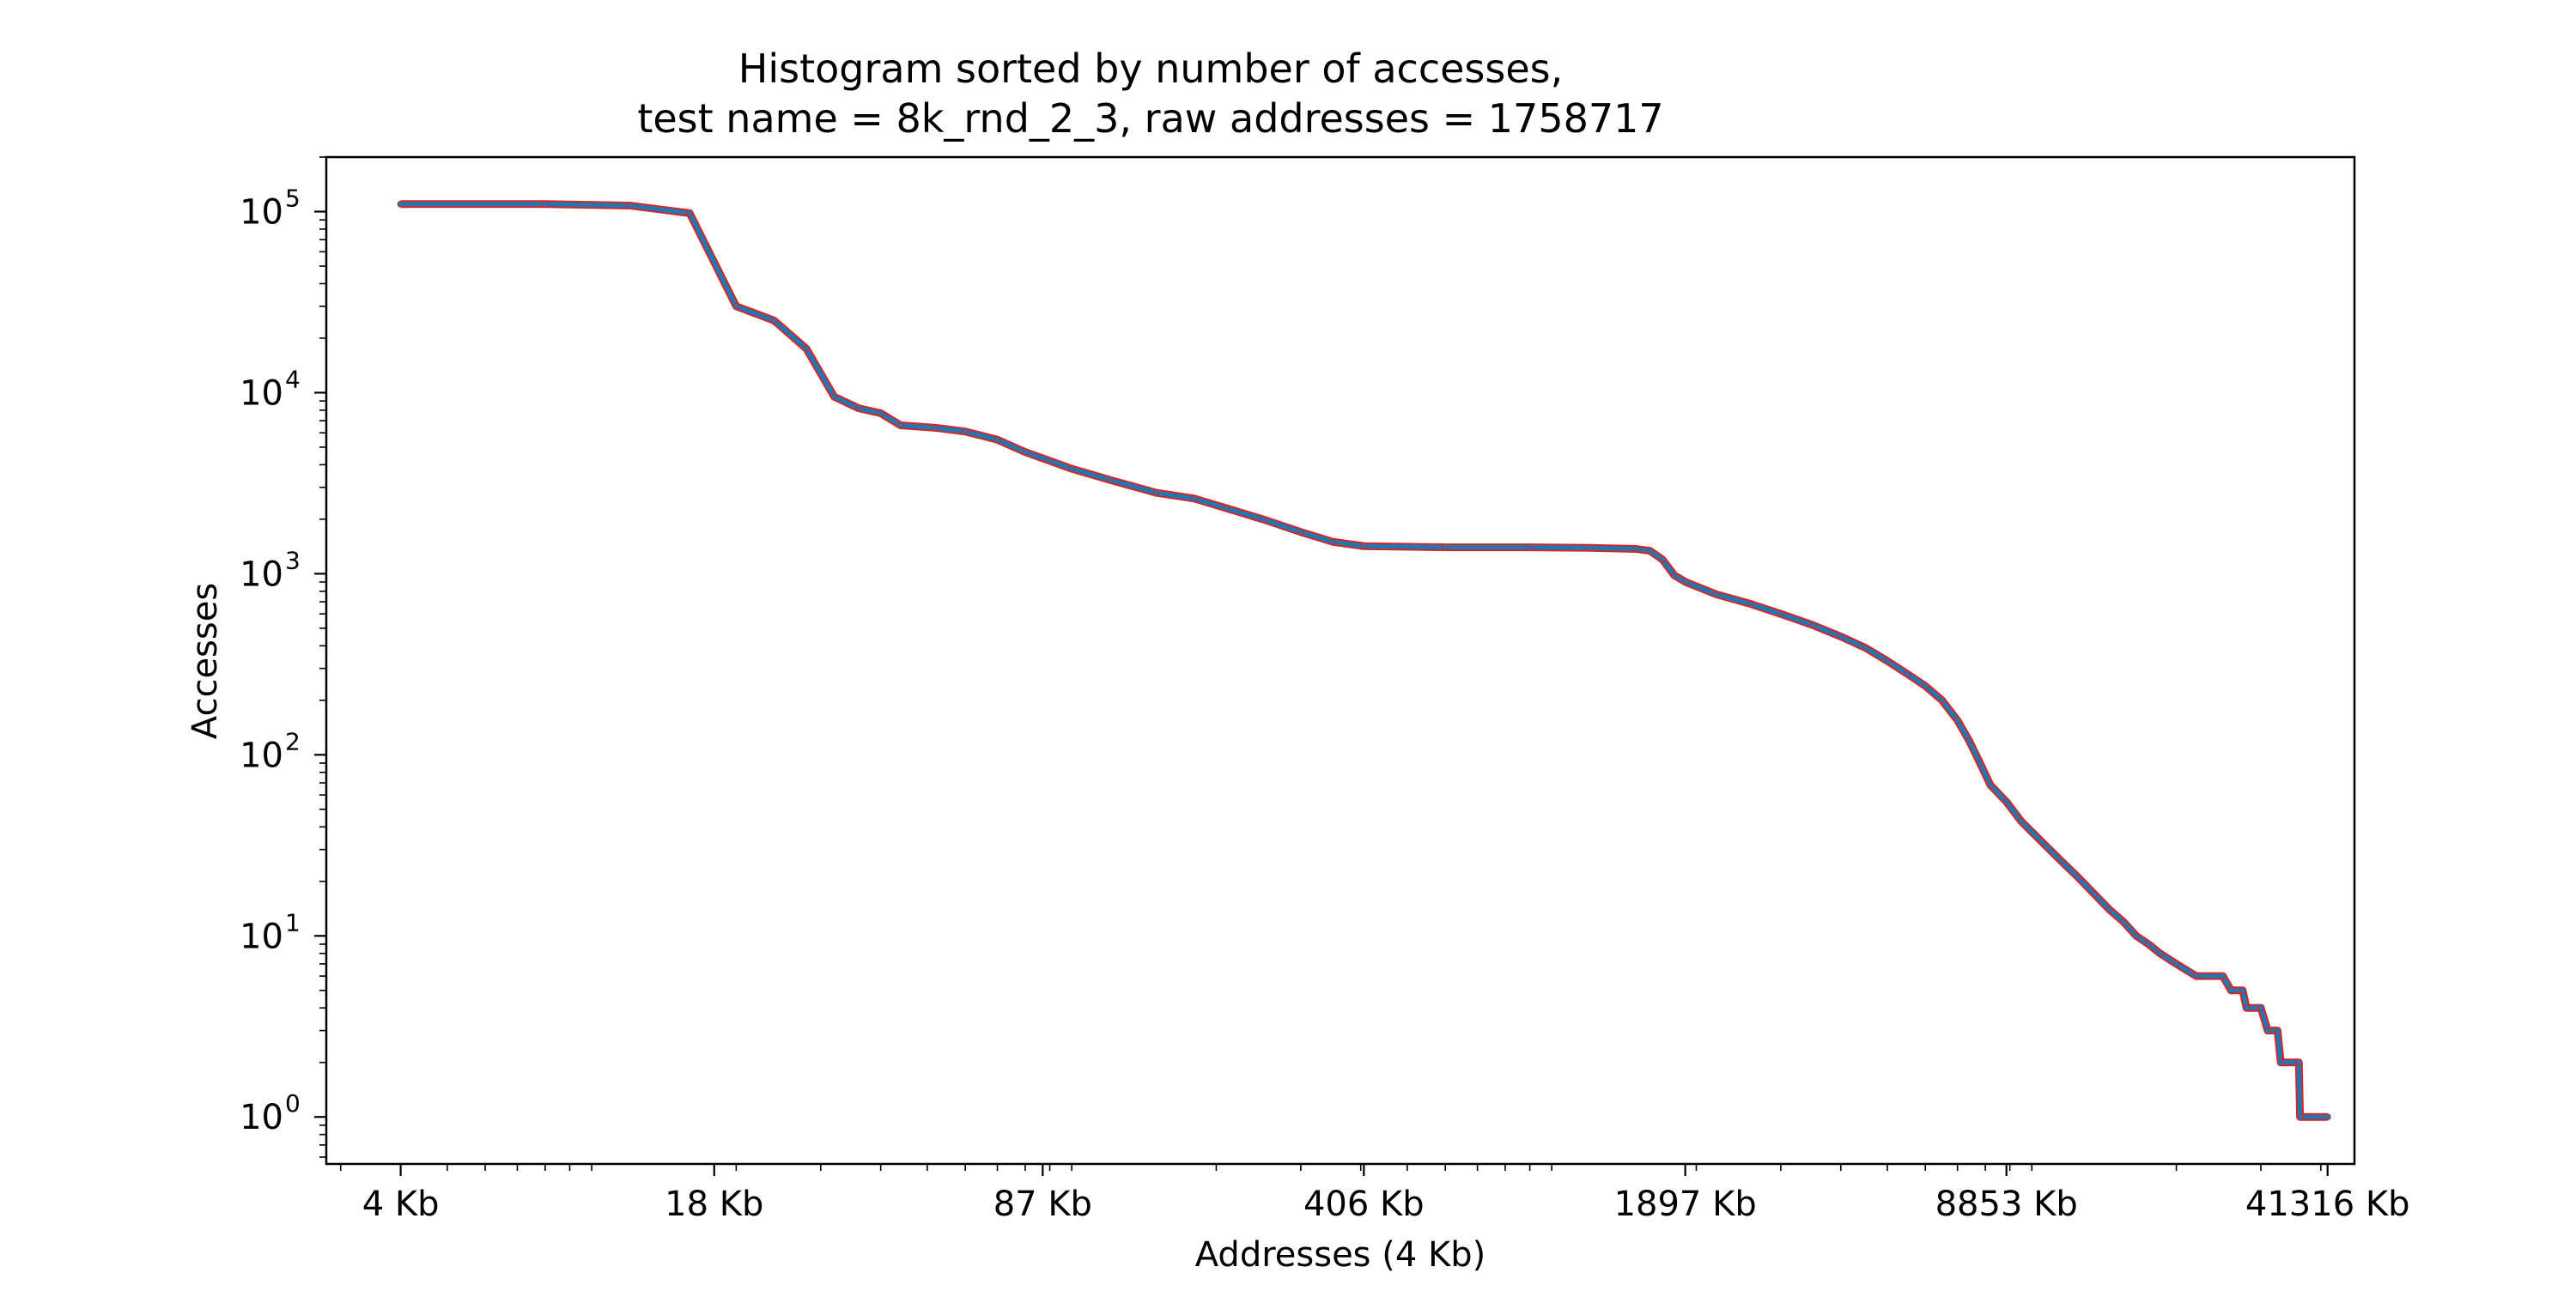  I want to click on x-tick-label: 406 Kb, so click(1364, 1205).